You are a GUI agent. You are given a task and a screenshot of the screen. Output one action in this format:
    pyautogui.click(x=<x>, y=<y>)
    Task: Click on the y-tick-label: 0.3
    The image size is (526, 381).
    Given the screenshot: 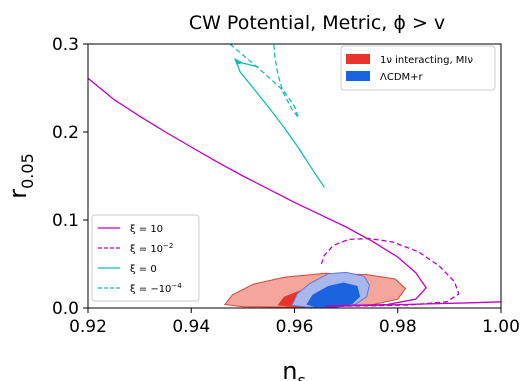 What is the action you would take?
    pyautogui.click(x=65, y=45)
    